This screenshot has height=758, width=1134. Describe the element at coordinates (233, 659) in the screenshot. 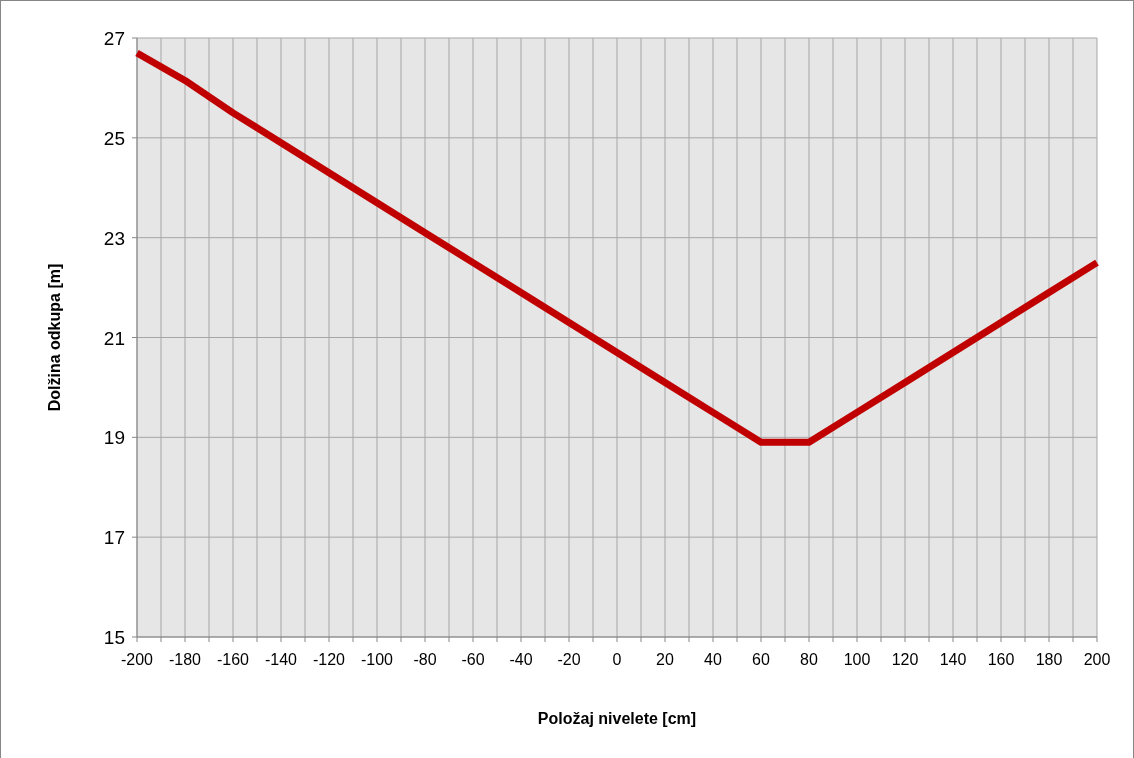

I see `x-tick-label: -160` at that location.